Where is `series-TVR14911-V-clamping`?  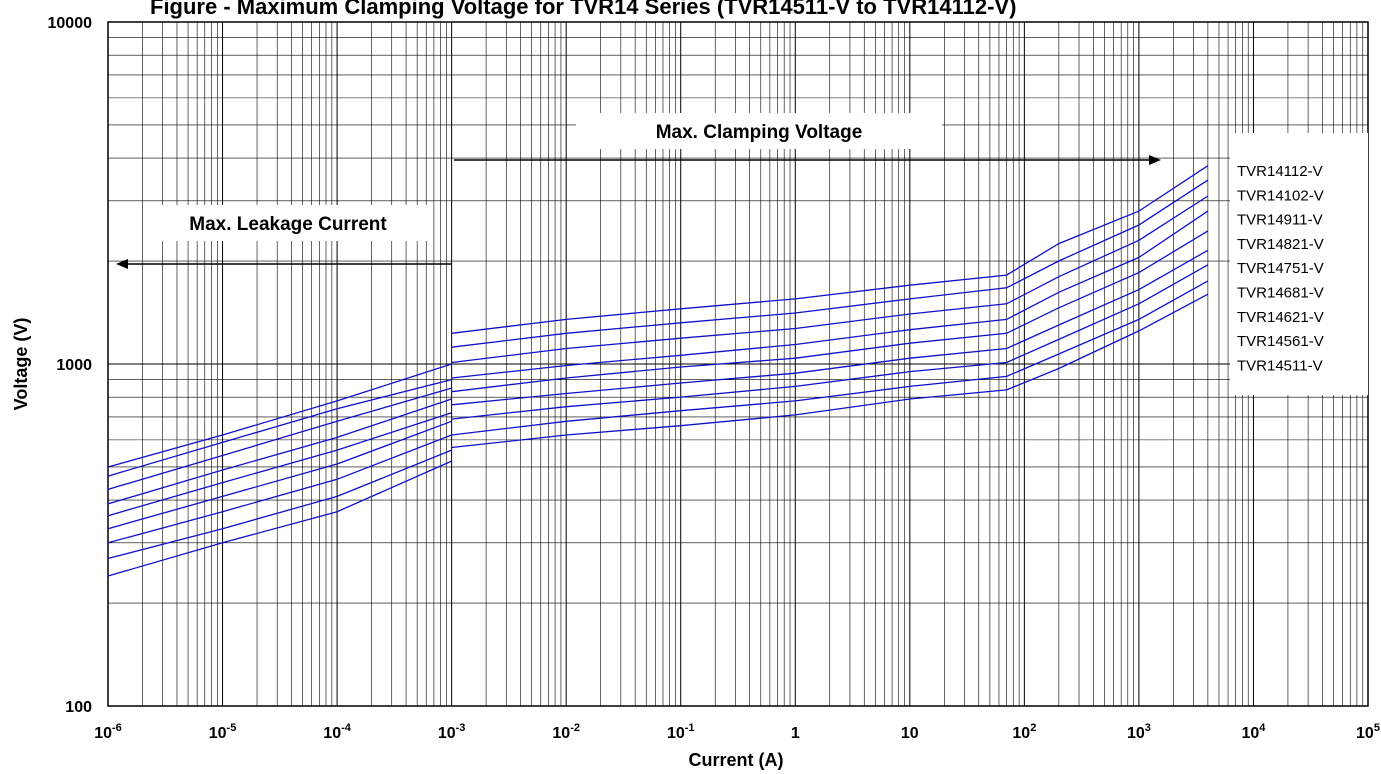
series-TVR14911-V-clamping is located at coordinates (830, 279).